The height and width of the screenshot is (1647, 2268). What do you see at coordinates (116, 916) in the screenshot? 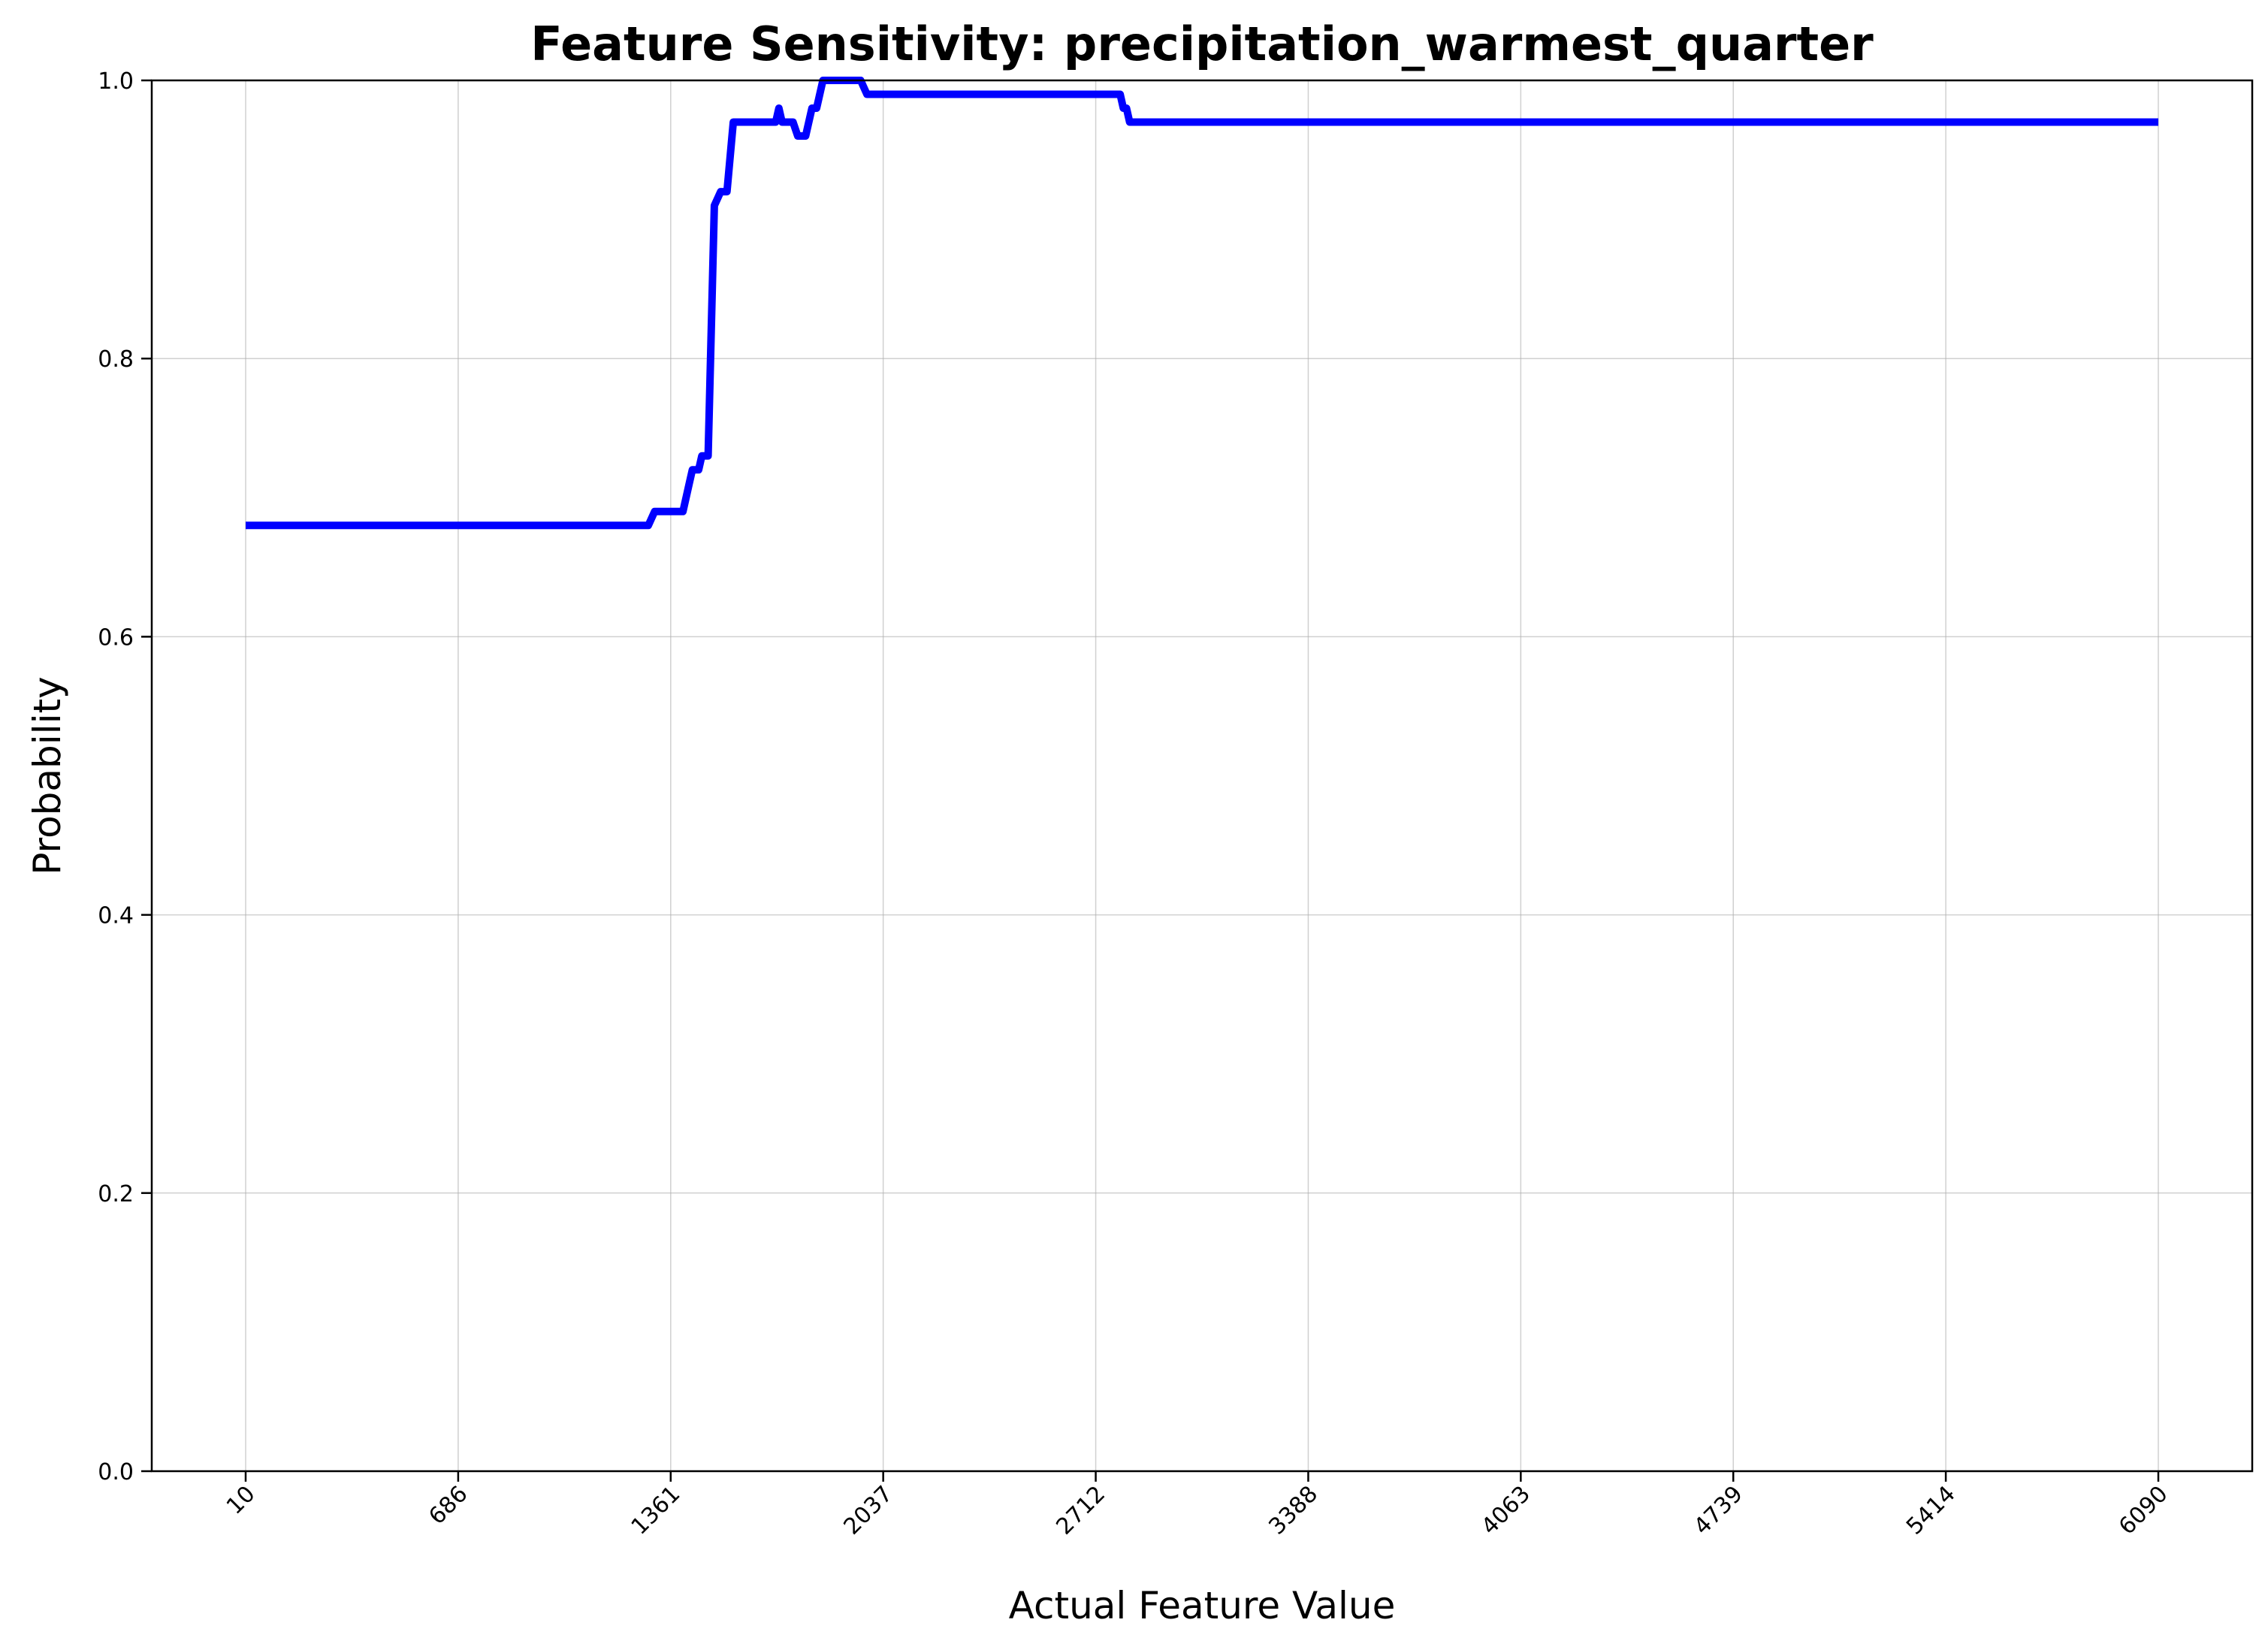
I see `y-tick-label: 0.4` at bounding box center [116, 916].